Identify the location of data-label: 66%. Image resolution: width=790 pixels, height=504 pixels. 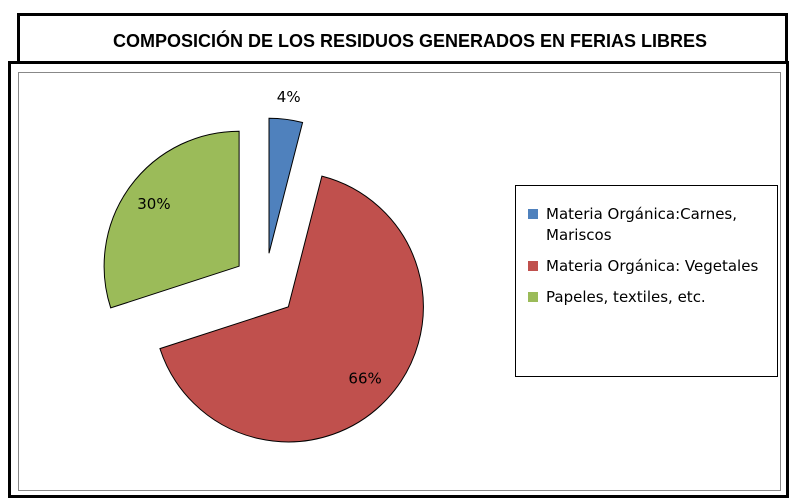
(364, 378).